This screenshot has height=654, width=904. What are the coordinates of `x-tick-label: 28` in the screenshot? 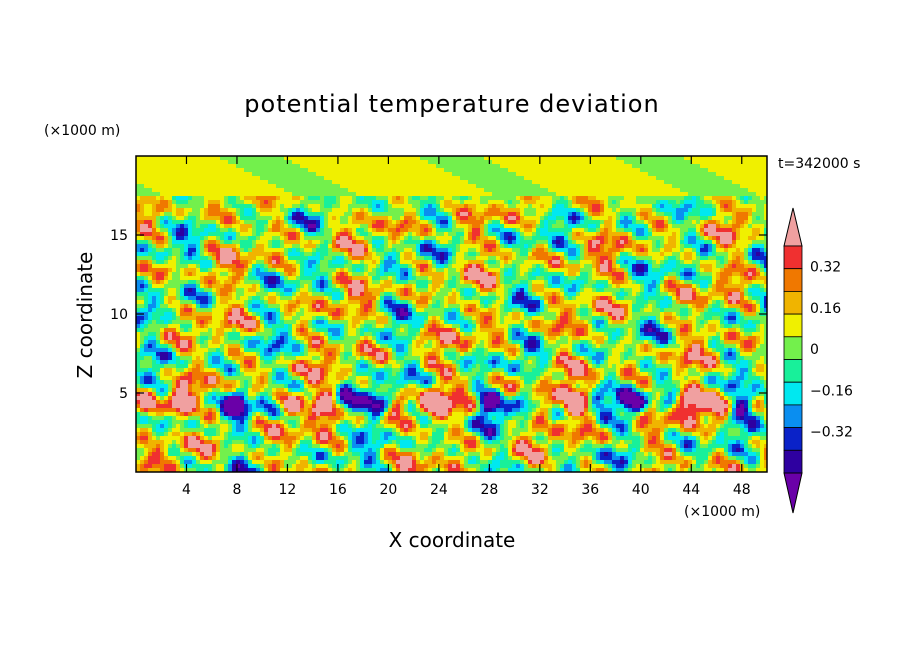 It's located at (489, 490).